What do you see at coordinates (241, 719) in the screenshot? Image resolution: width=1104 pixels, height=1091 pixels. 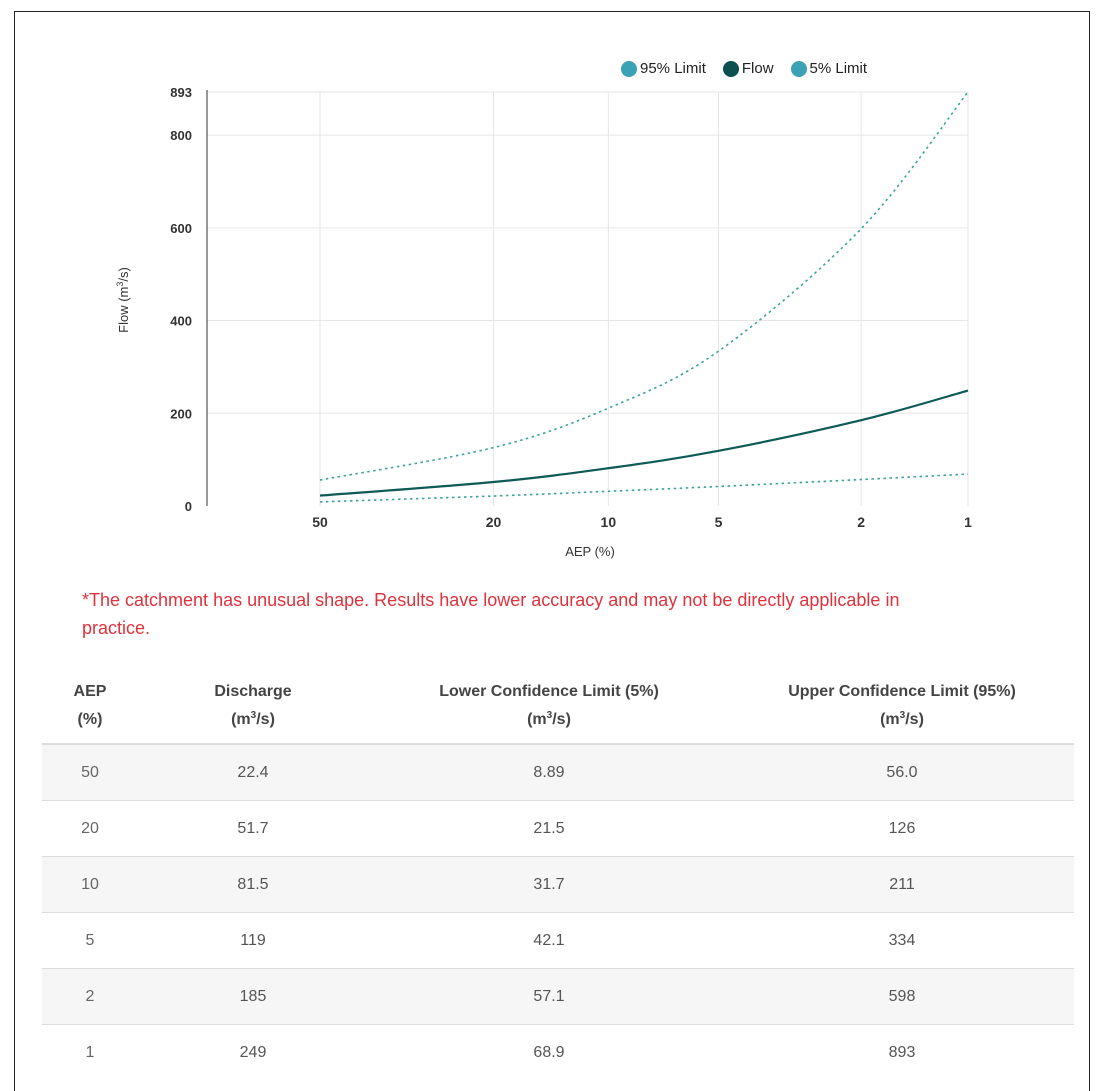 I see `header-discharge-unit-a: (m` at bounding box center [241, 719].